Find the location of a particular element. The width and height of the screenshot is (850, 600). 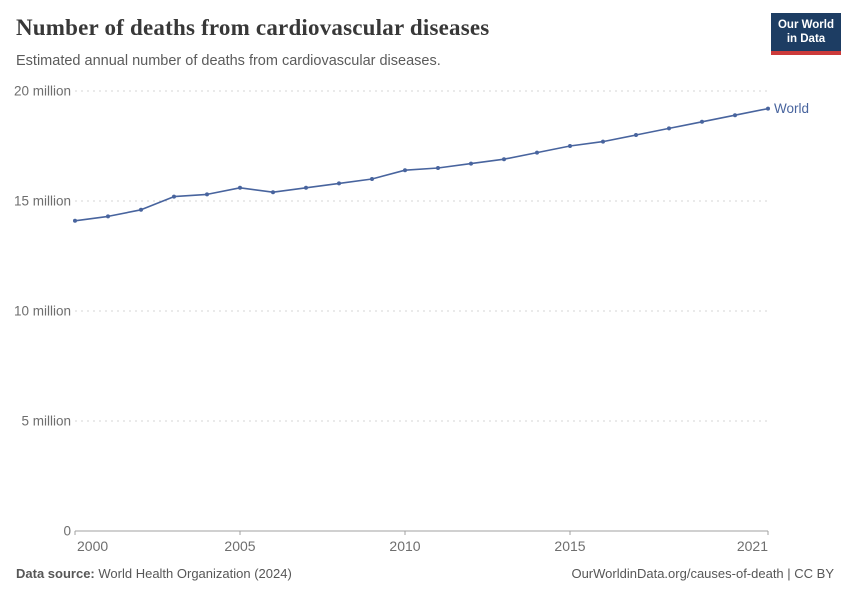

x-tick-label: 2010 is located at coordinates (404, 546).